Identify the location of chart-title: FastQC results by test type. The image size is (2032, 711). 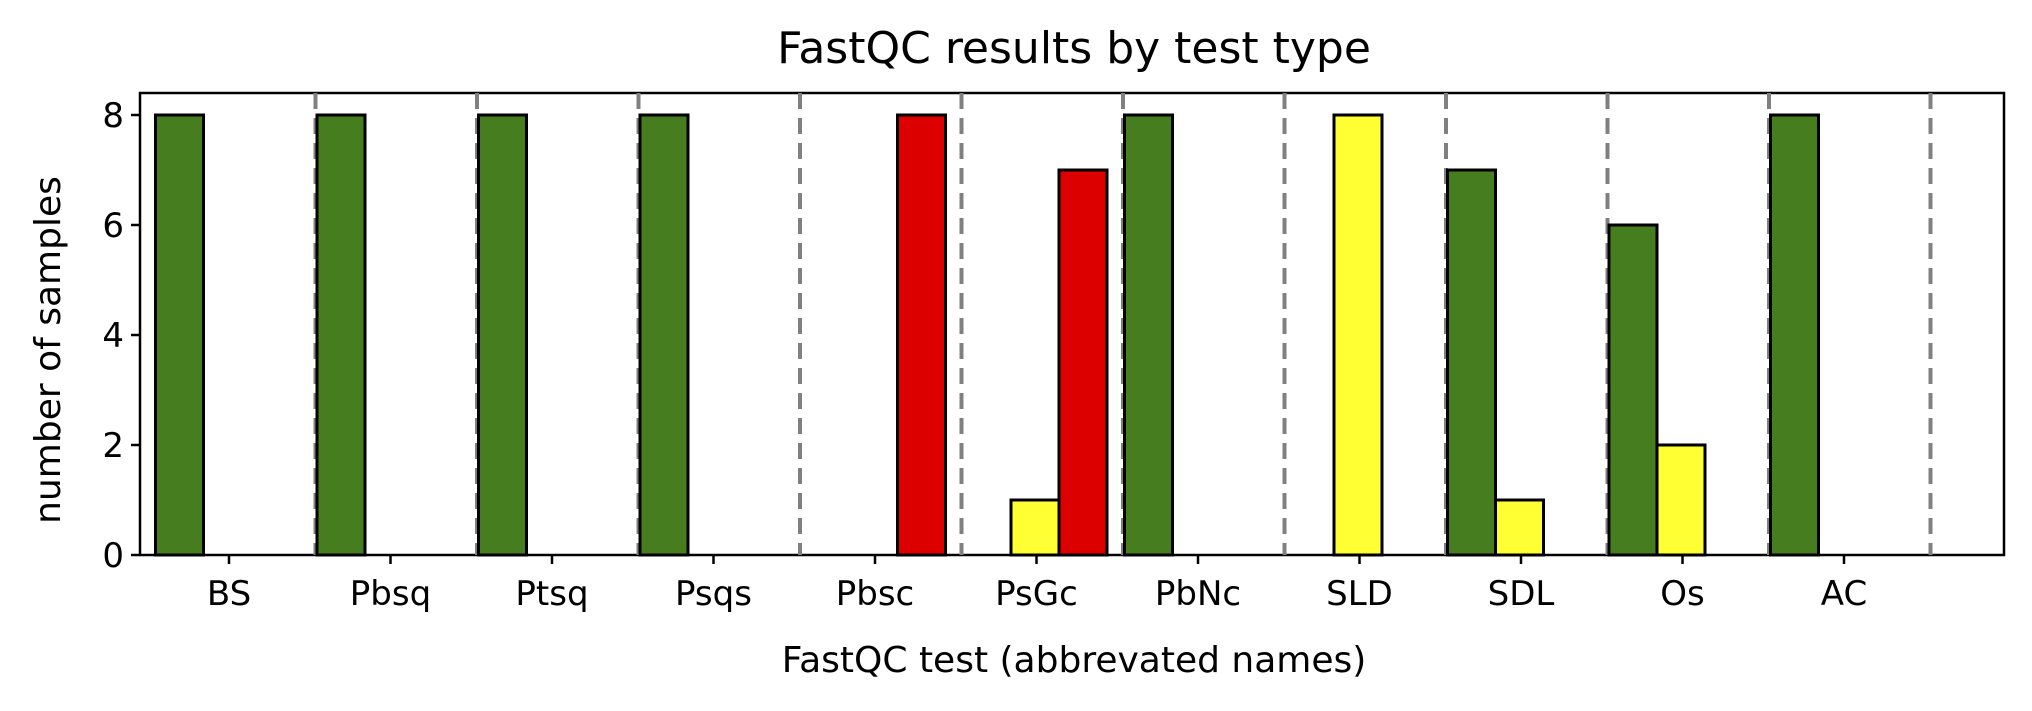
(1074, 48).